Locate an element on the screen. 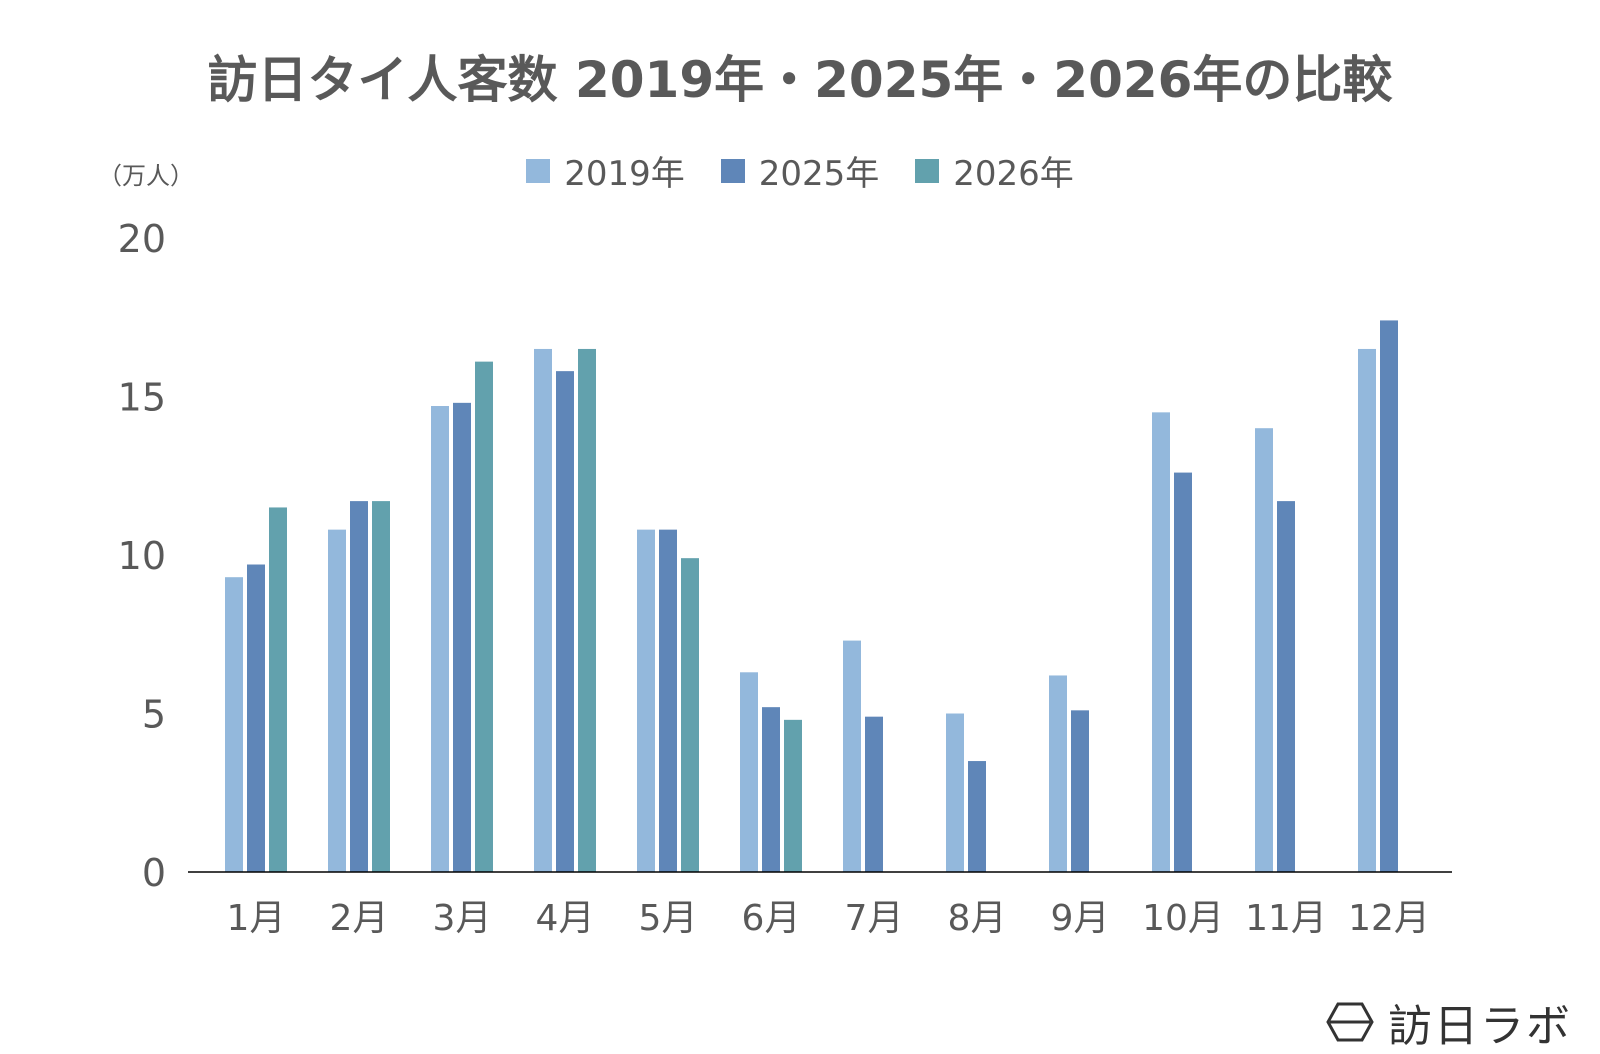 Image resolution: width=1600 pixels, height=1054 pixels. x-tick-label: 12月 is located at coordinates (1389, 918).